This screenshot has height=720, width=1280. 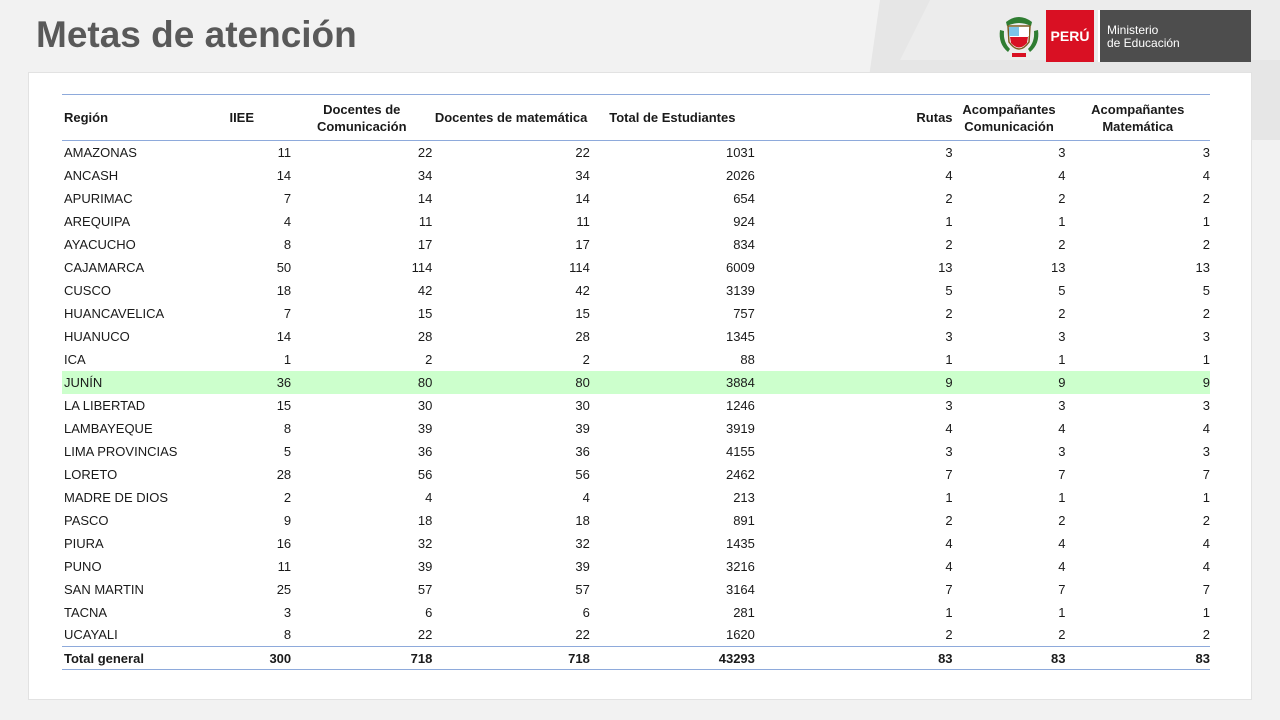 I want to click on cell-total-est: 924, so click(x=744, y=221).